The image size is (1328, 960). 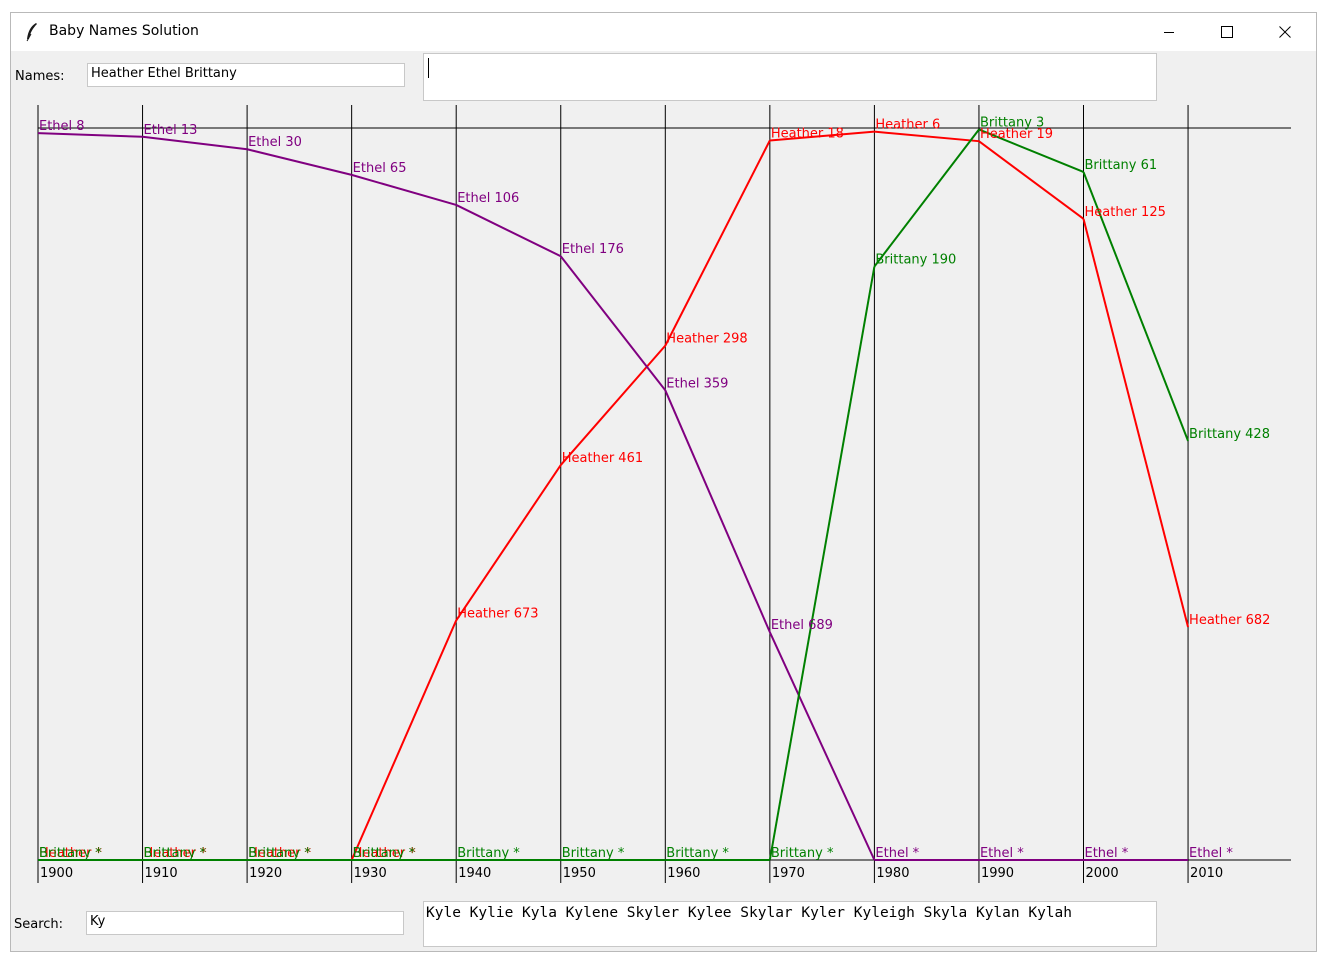 I want to click on brittany-point-label: Brittany 3, so click(x=1012, y=122).